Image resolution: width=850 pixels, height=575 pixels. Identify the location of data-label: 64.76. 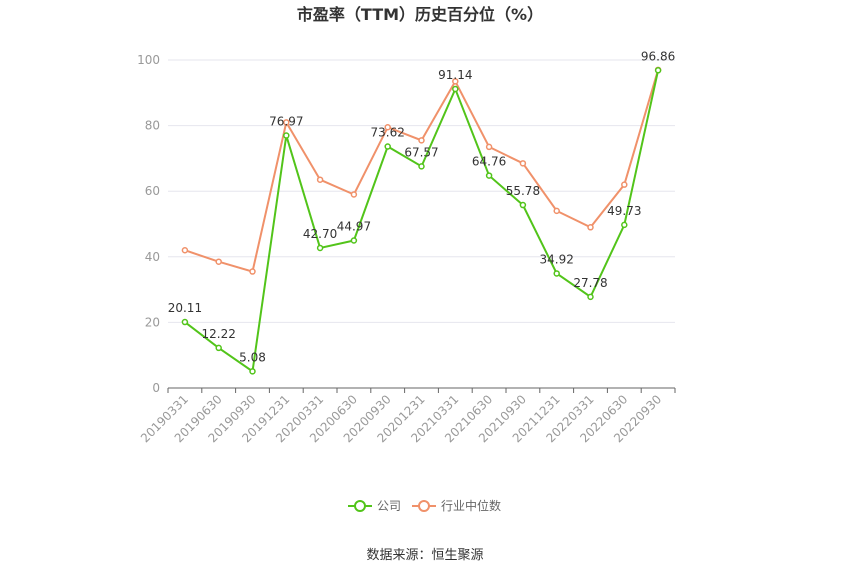
(489, 162).